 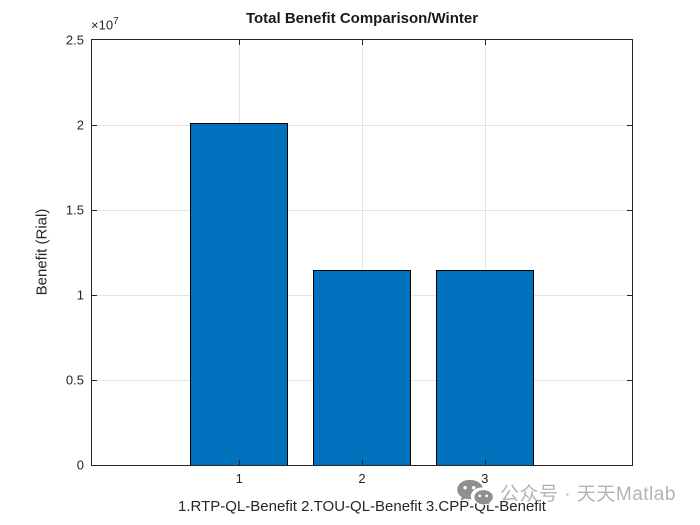 What do you see at coordinates (475, 492) in the screenshot?
I see `wechat-icon` at bounding box center [475, 492].